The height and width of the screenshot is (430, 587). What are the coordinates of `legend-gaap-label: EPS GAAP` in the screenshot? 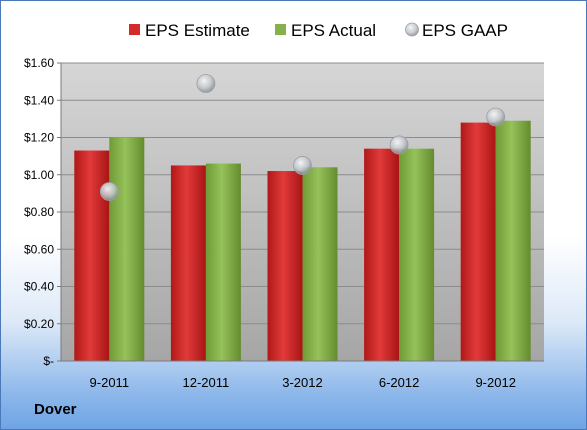 It's located at (465, 30).